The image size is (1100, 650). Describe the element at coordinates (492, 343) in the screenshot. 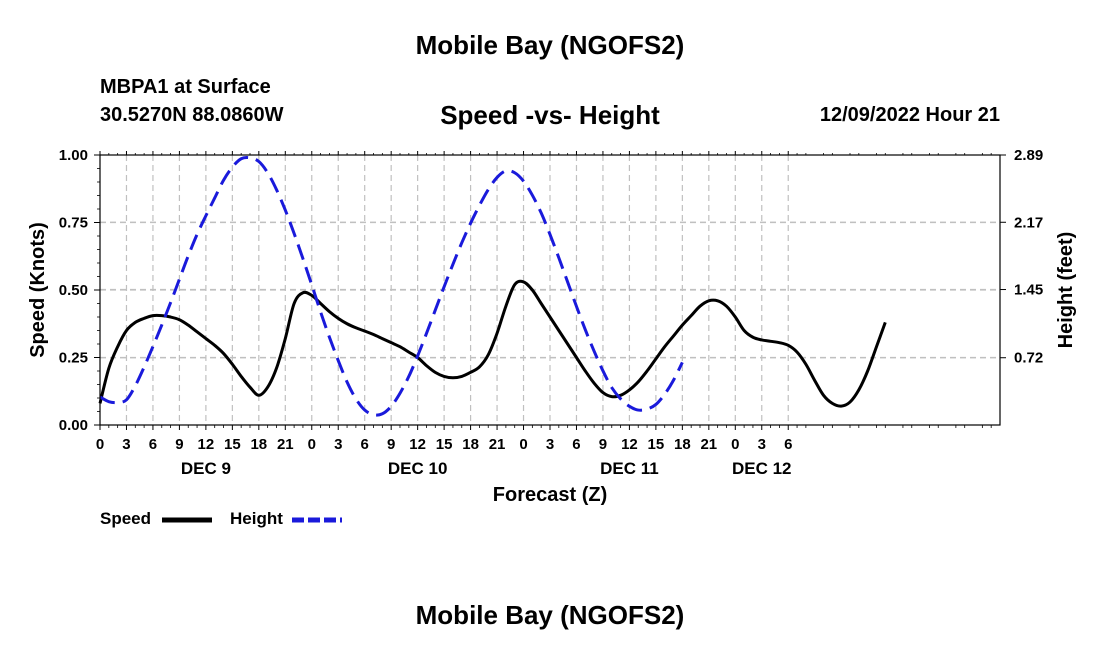

I see `series-line-speed` at that location.